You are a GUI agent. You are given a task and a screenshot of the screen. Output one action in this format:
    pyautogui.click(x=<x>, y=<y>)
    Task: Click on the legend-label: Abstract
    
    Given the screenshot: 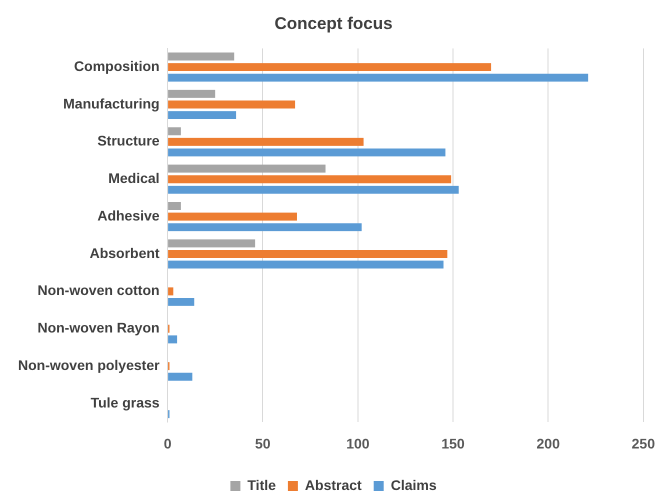 What is the action you would take?
    pyautogui.click(x=333, y=484)
    